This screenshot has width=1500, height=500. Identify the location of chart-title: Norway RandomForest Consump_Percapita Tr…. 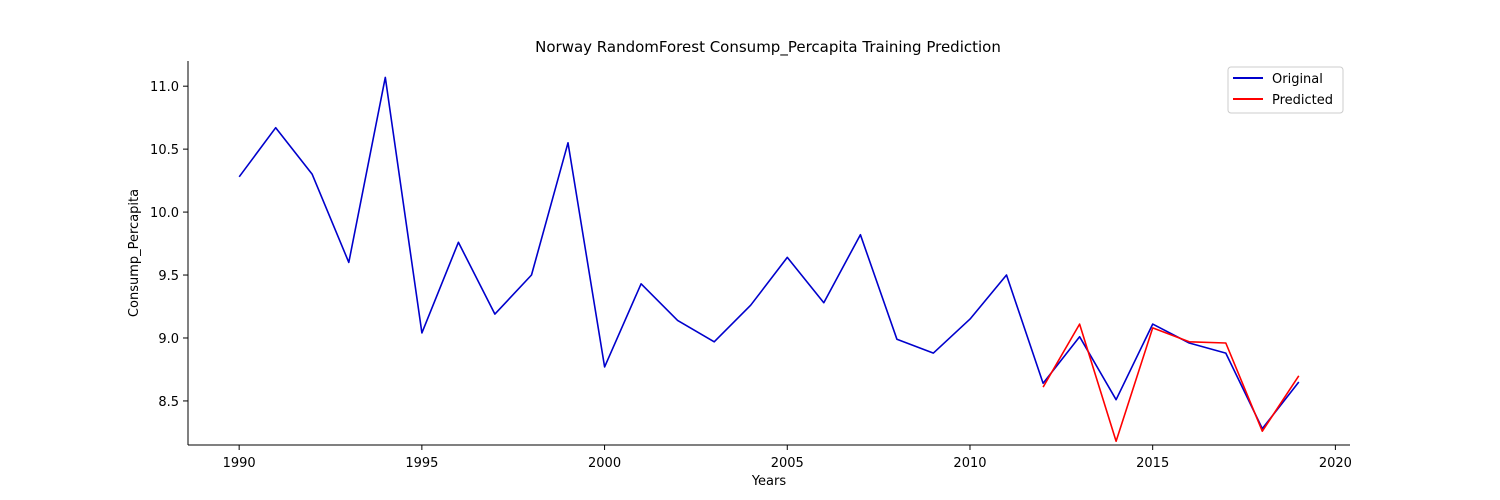
(768, 47).